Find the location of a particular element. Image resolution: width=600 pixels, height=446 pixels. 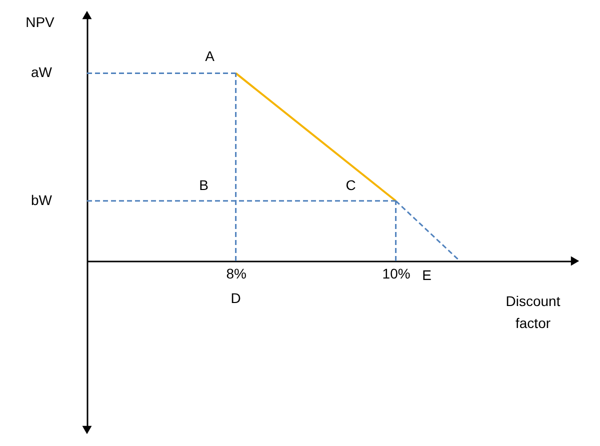

annotation: E is located at coordinates (427, 274).